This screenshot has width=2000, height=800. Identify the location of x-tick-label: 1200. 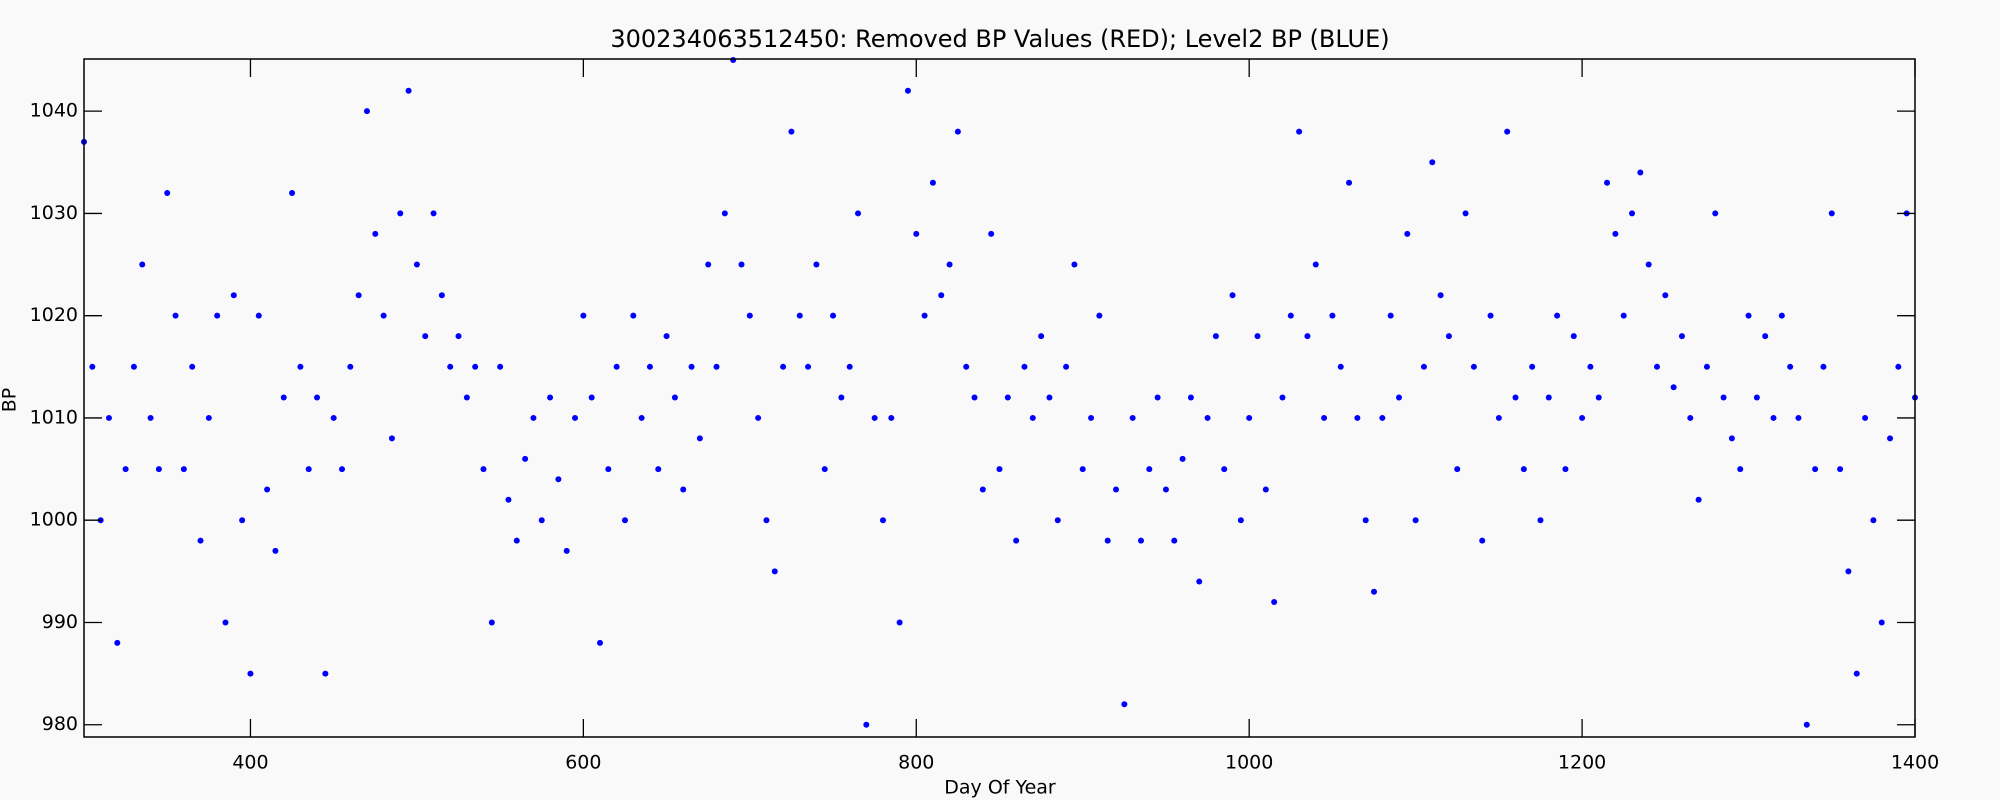
(1582, 763).